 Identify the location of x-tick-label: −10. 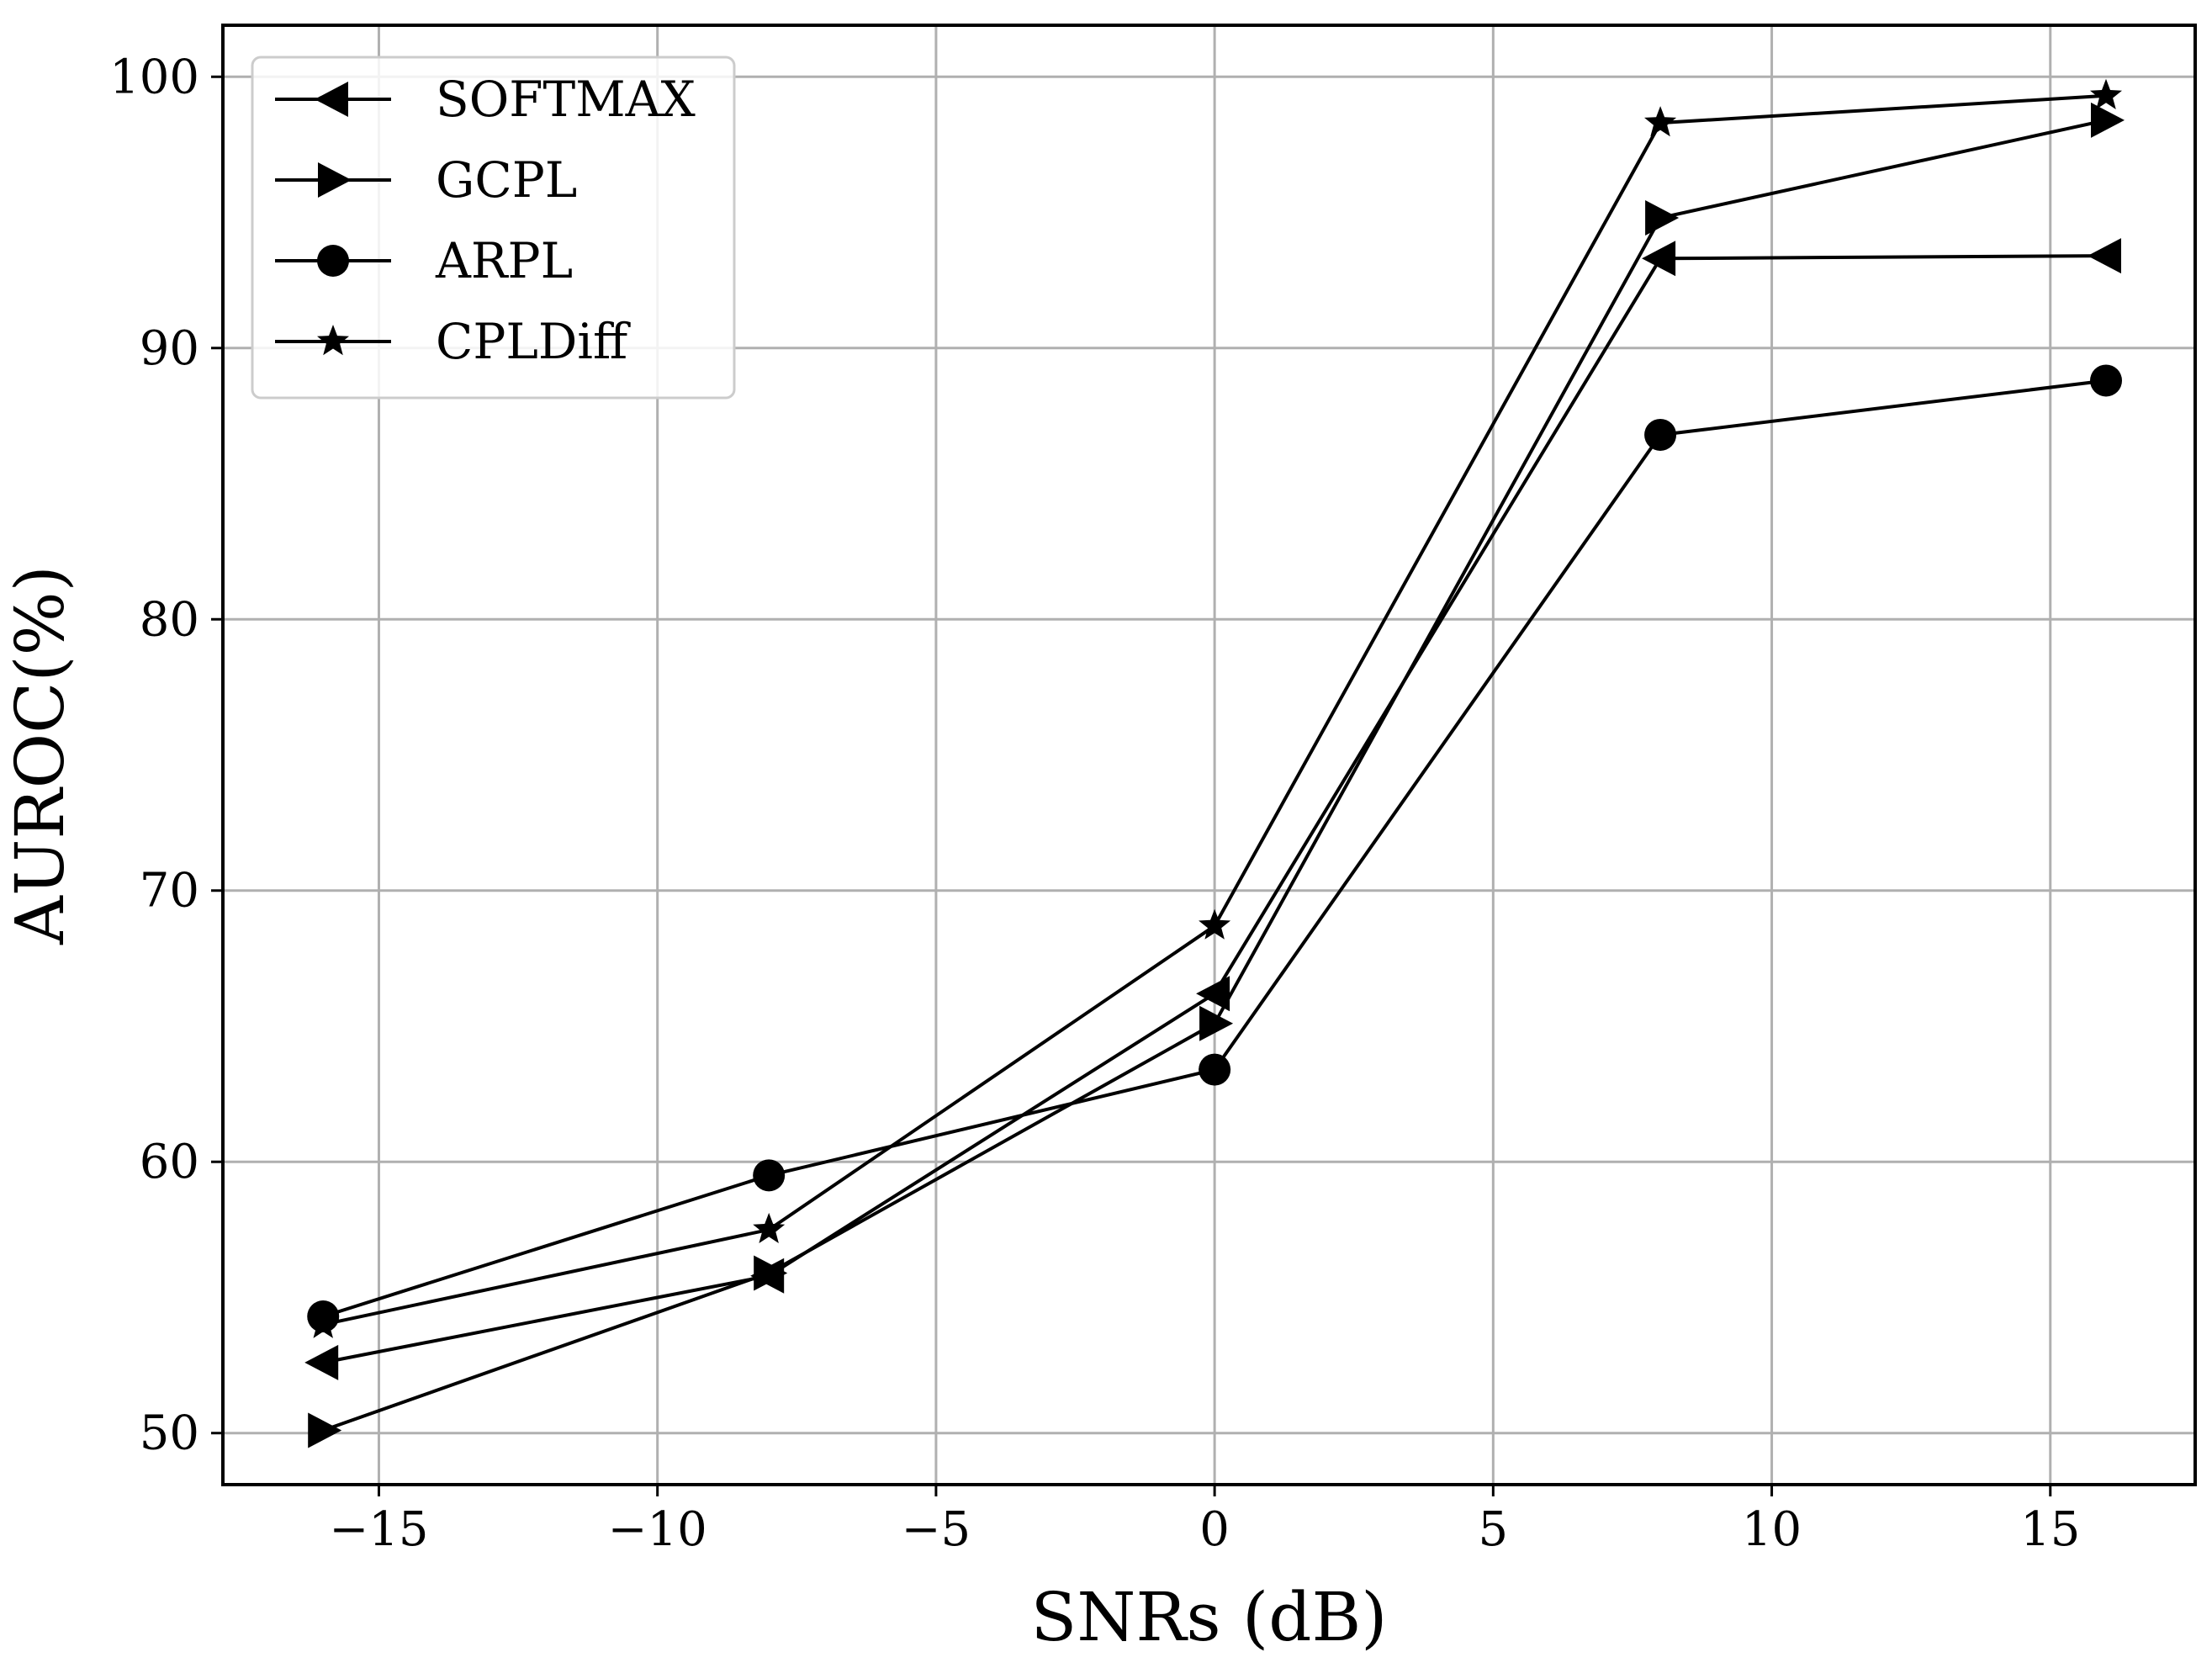
(657, 1529).